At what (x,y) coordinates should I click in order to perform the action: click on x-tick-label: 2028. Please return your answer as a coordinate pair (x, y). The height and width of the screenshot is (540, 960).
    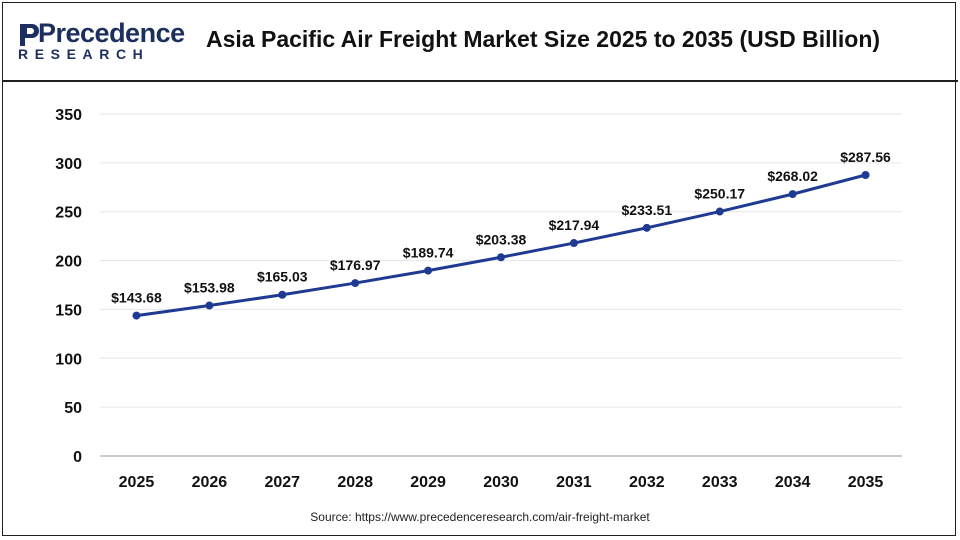
    Looking at the image, I should click on (355, 482).